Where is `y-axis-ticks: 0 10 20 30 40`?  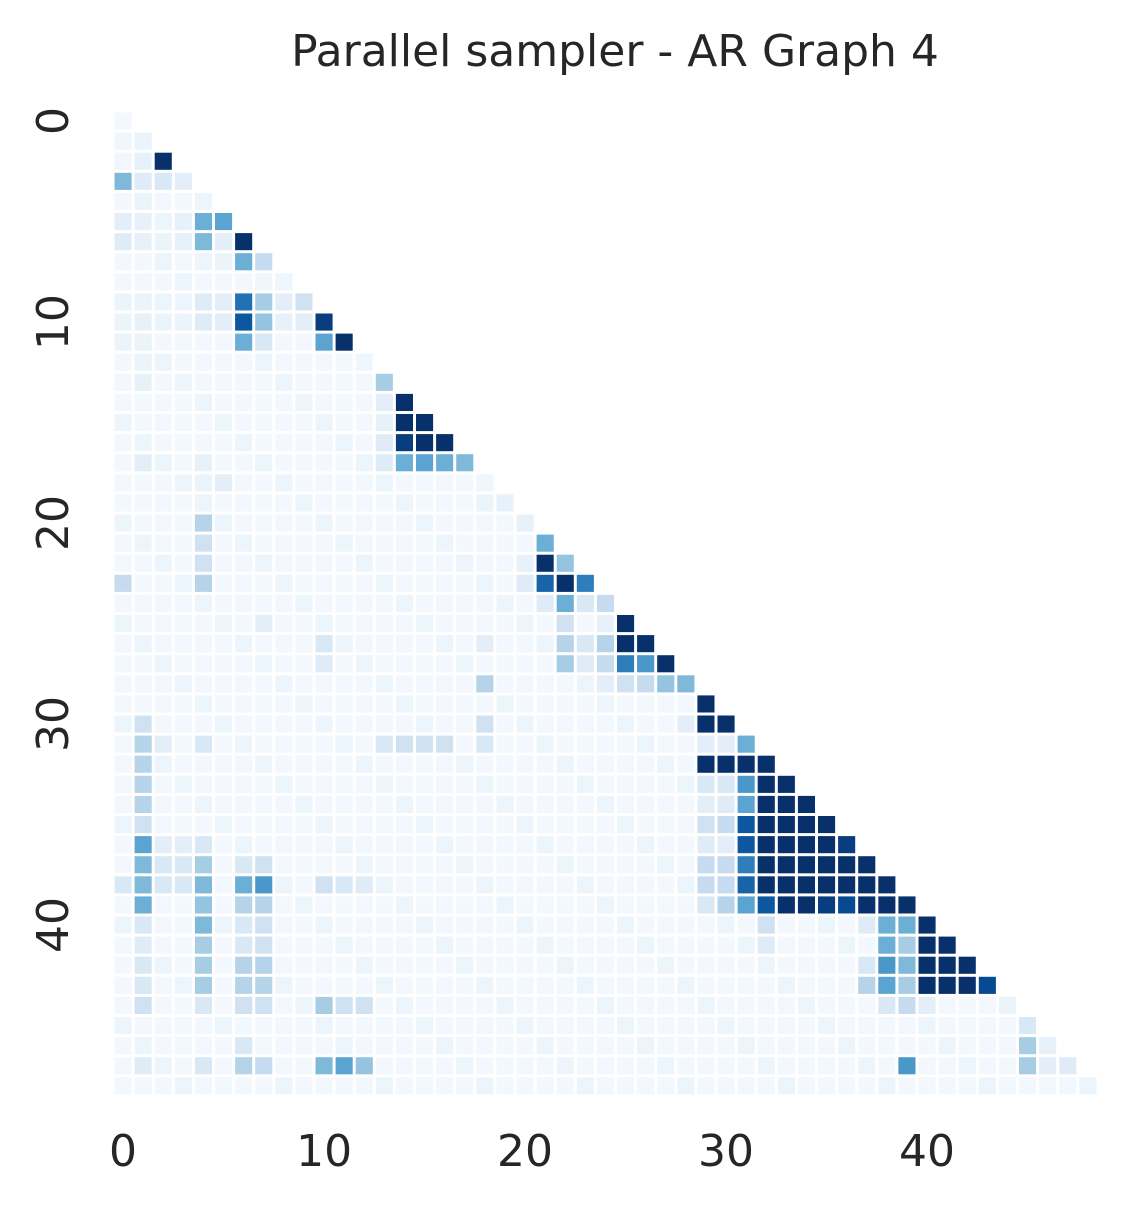 y-axis-ticks: 0 10 20 30 40 is located at coordinates (53, 530).